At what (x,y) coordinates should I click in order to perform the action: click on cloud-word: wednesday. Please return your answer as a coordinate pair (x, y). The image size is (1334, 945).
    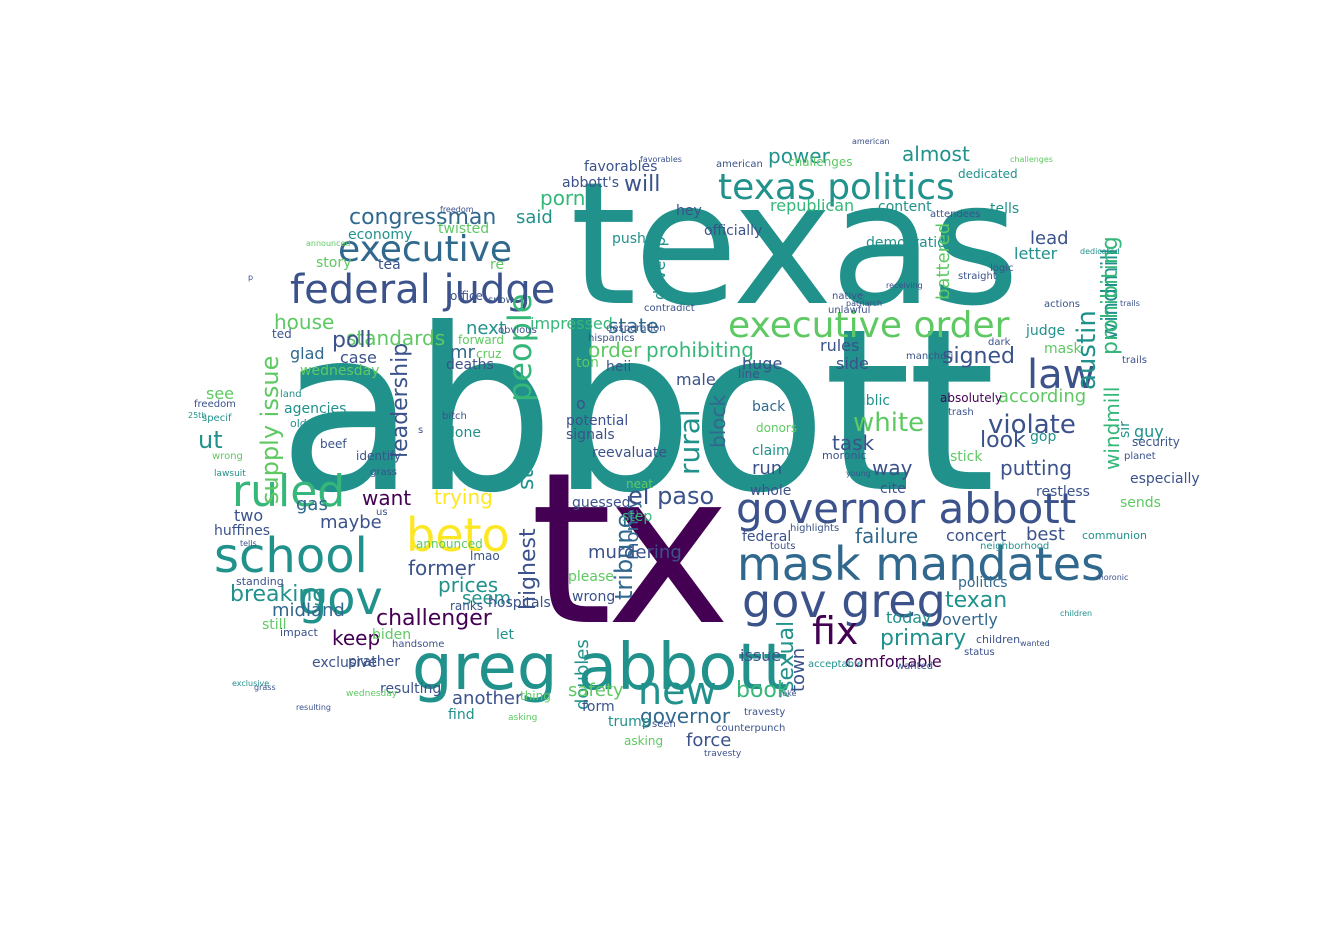
    Looking at the image, I should click on (340, 371).